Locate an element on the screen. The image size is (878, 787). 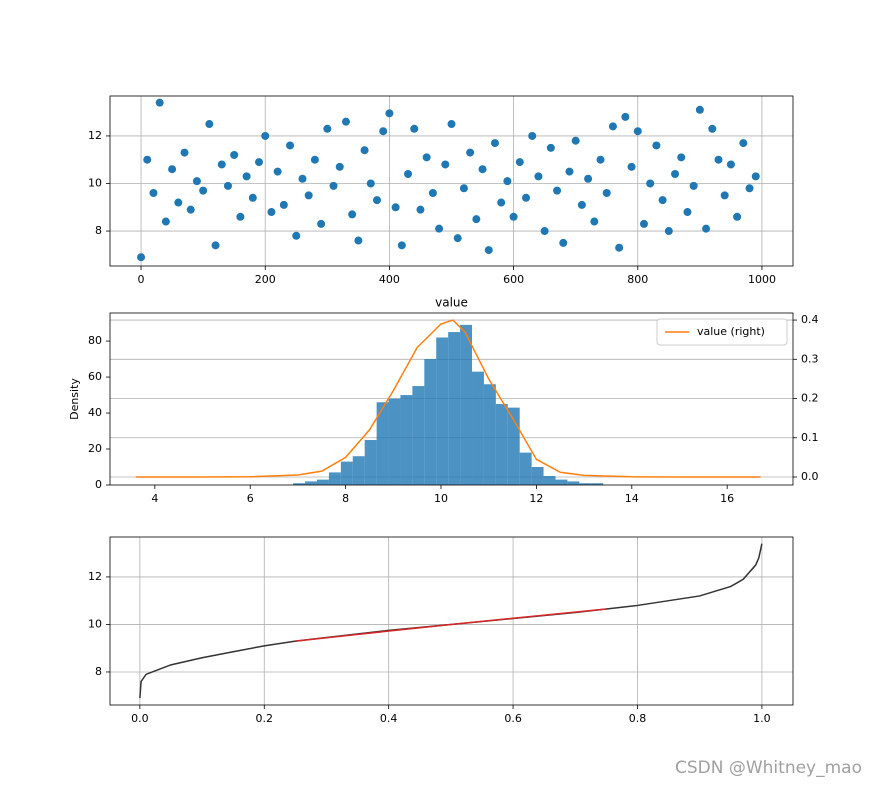
y-tick-label: 40 is located at coordinates (95, 412).